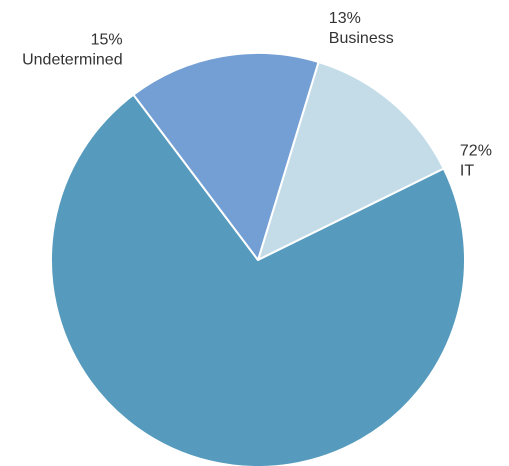  I want to click on pie-label-value: 72%, so click(476, 151).